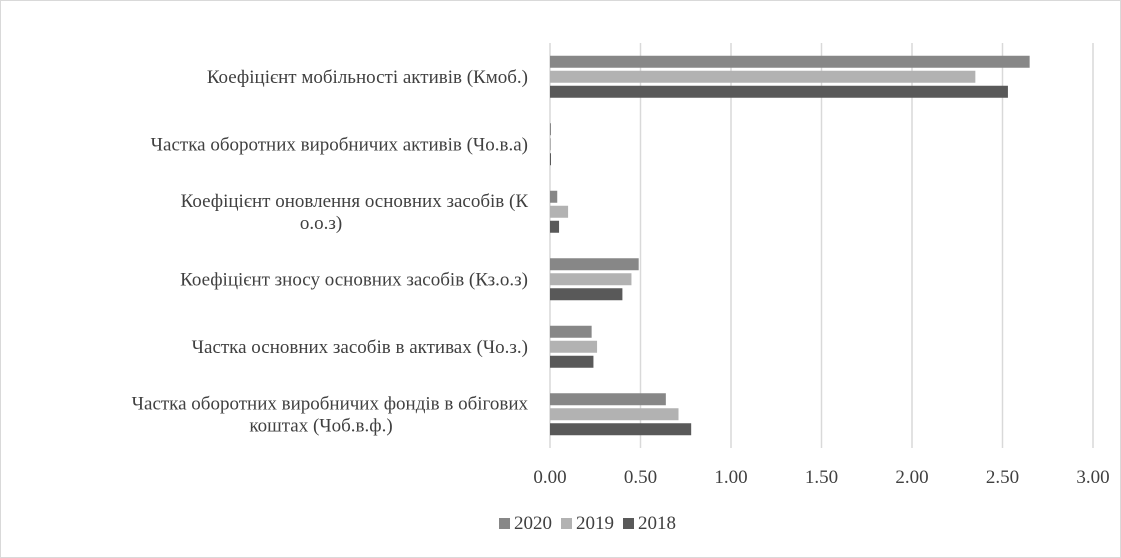  I want to click on legend-label-2020: 2020, so click(533, 523).